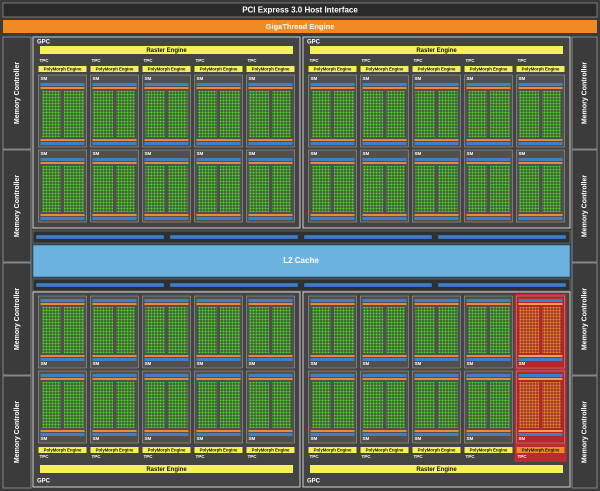  I want to click on raster-engine, so click(436, 469).